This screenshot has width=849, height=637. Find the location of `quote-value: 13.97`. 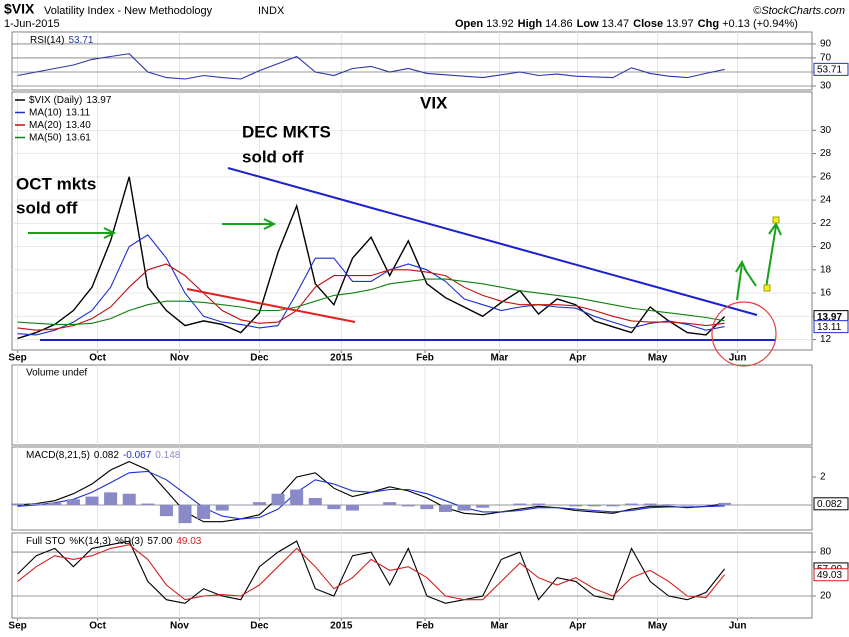

quote-value: 13.97 is located at coordinates (680, 24).